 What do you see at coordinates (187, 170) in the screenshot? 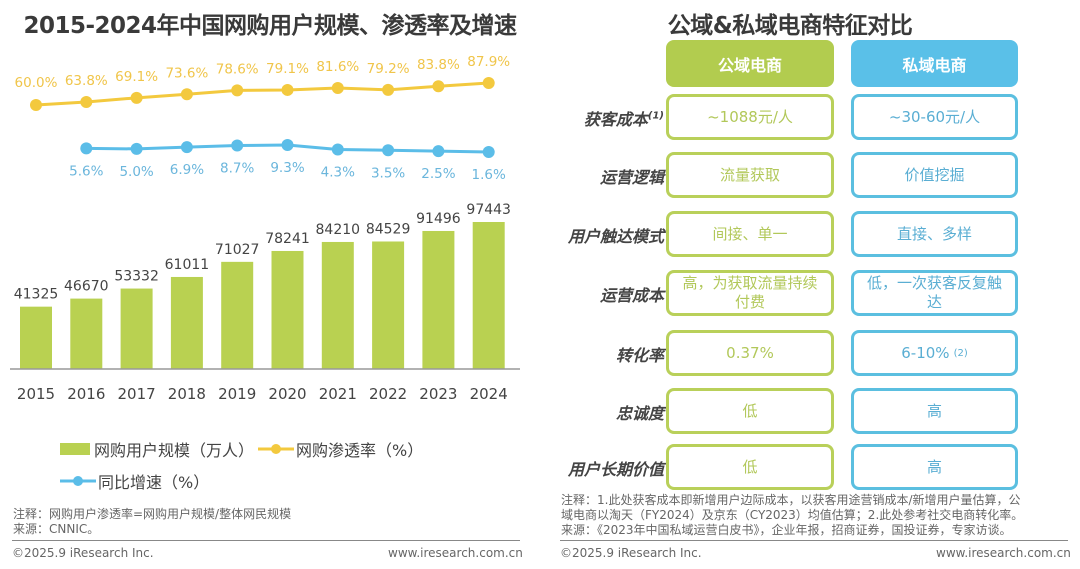
I see `growth-label: 6.9%` at bounding box center [187, 170].